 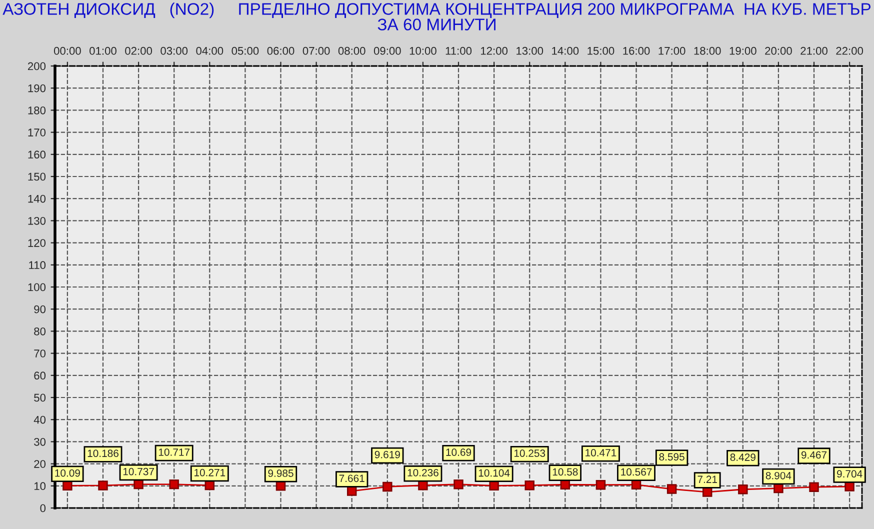 I want to click on data-label: 10.104, so click(x=494, y=473).